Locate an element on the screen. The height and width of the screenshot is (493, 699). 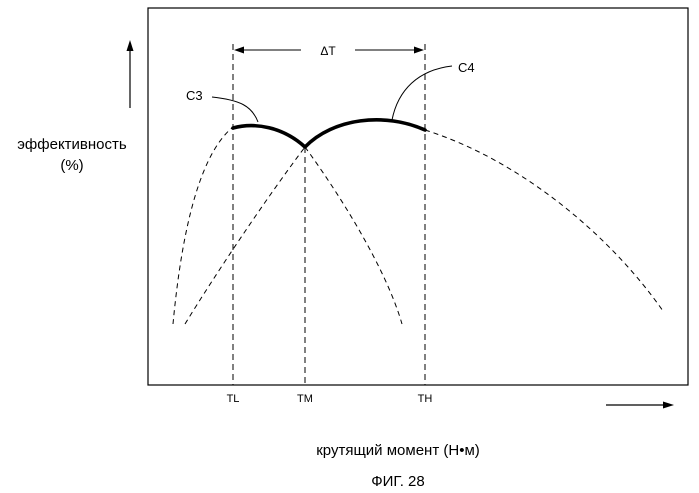
y-axis-label-line1: эффективность is located at coordinates (72, 144).